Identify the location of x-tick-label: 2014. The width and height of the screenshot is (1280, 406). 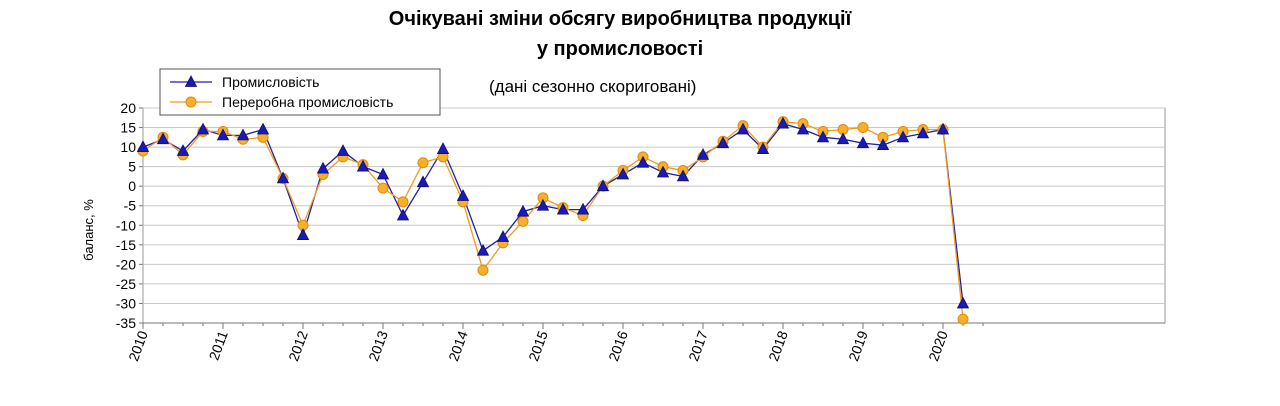
(458, 345).